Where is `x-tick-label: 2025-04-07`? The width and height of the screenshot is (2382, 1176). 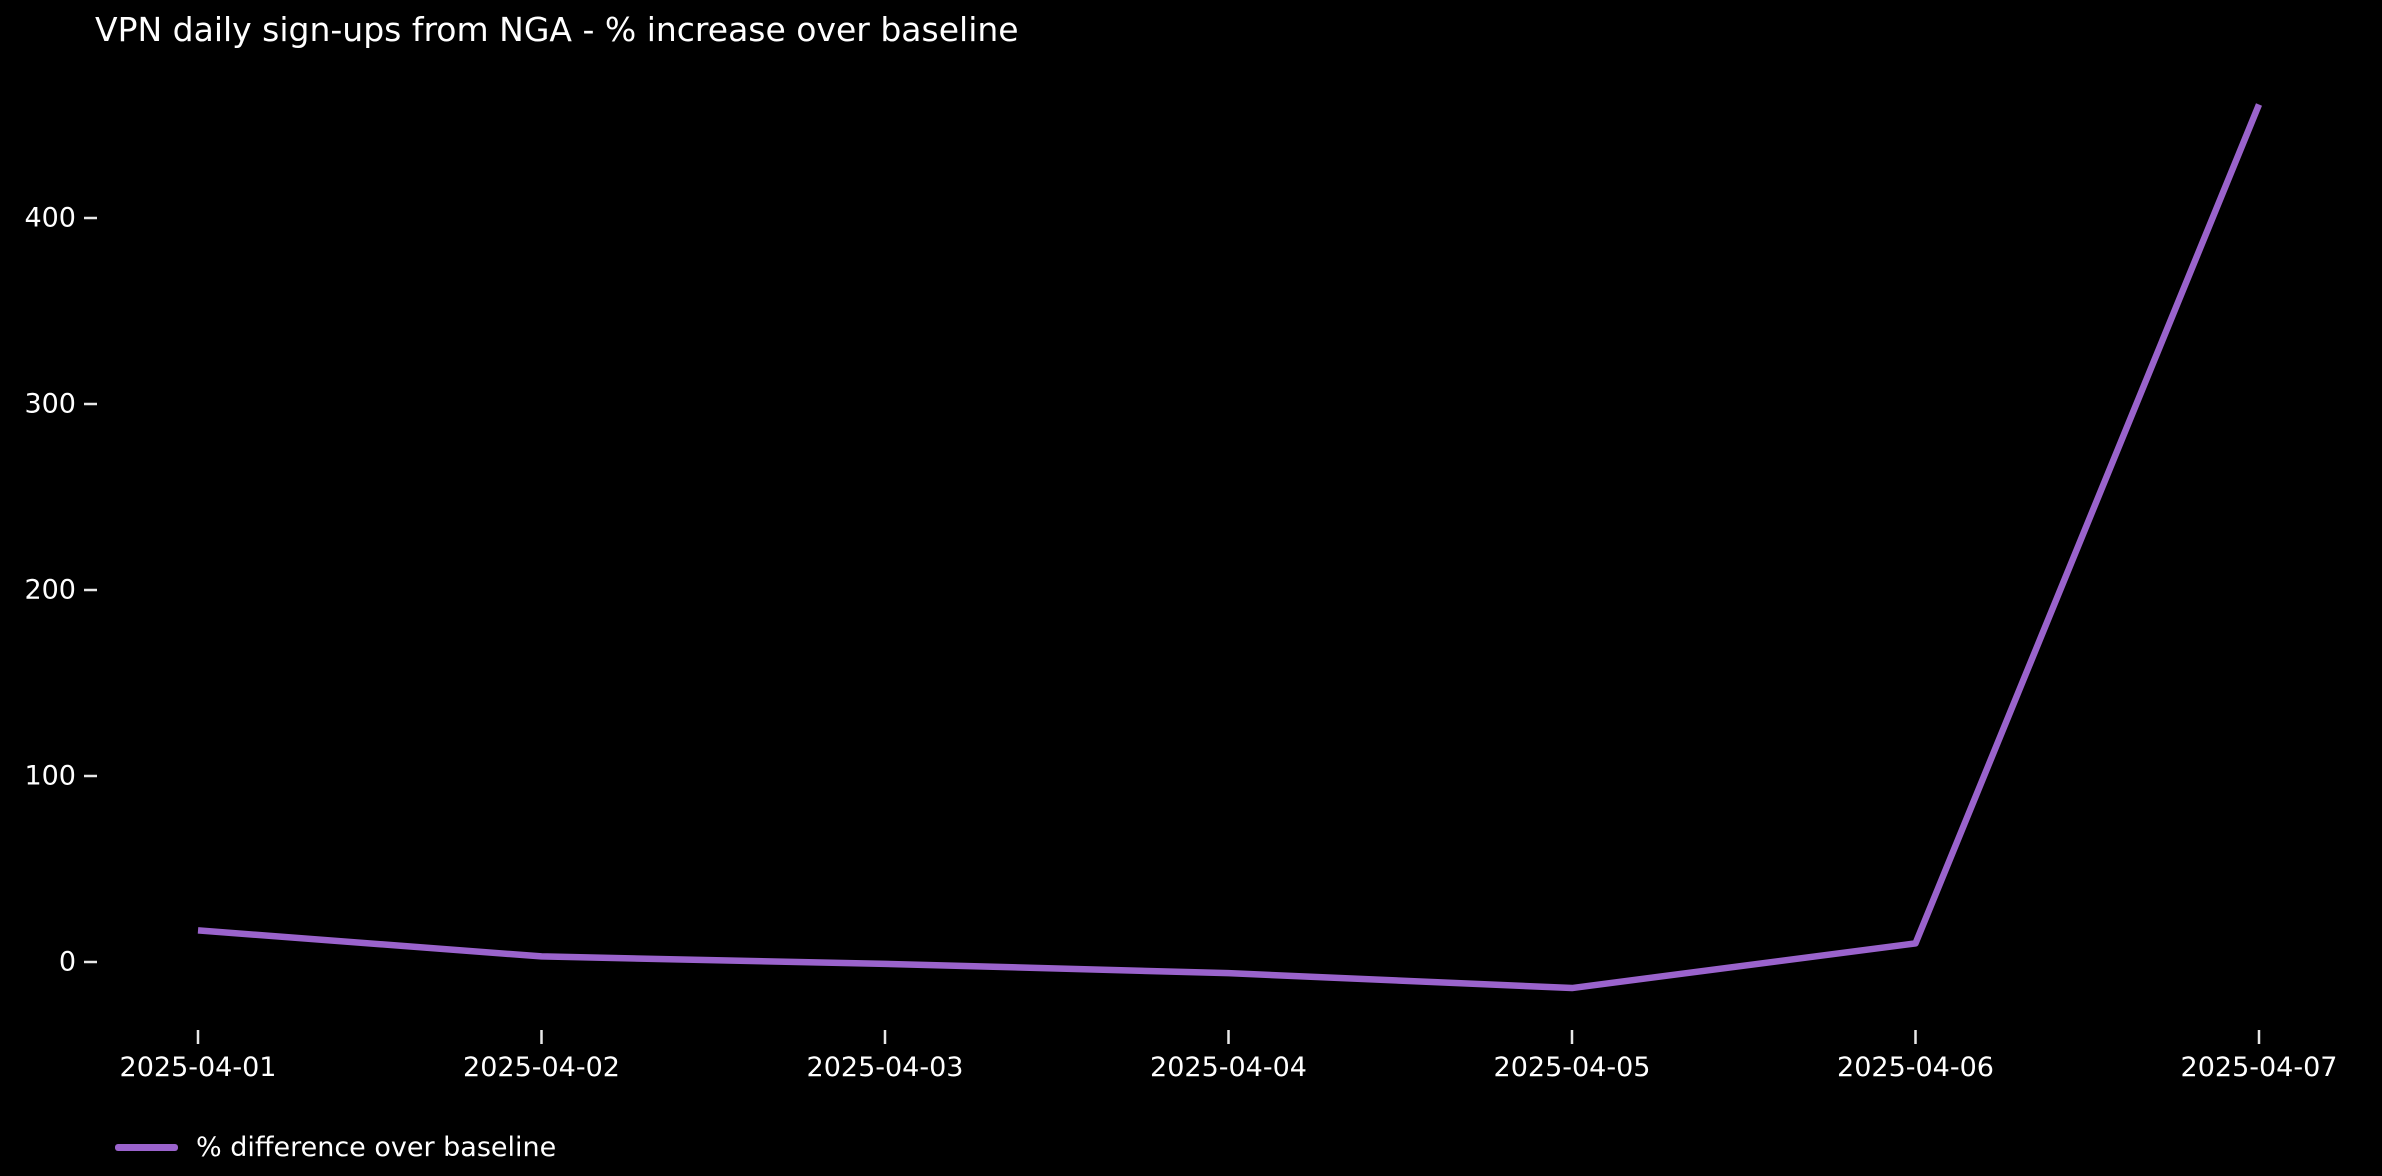
x-tick-label: 2025-04-07 is located at coordinates (2259, 1067).